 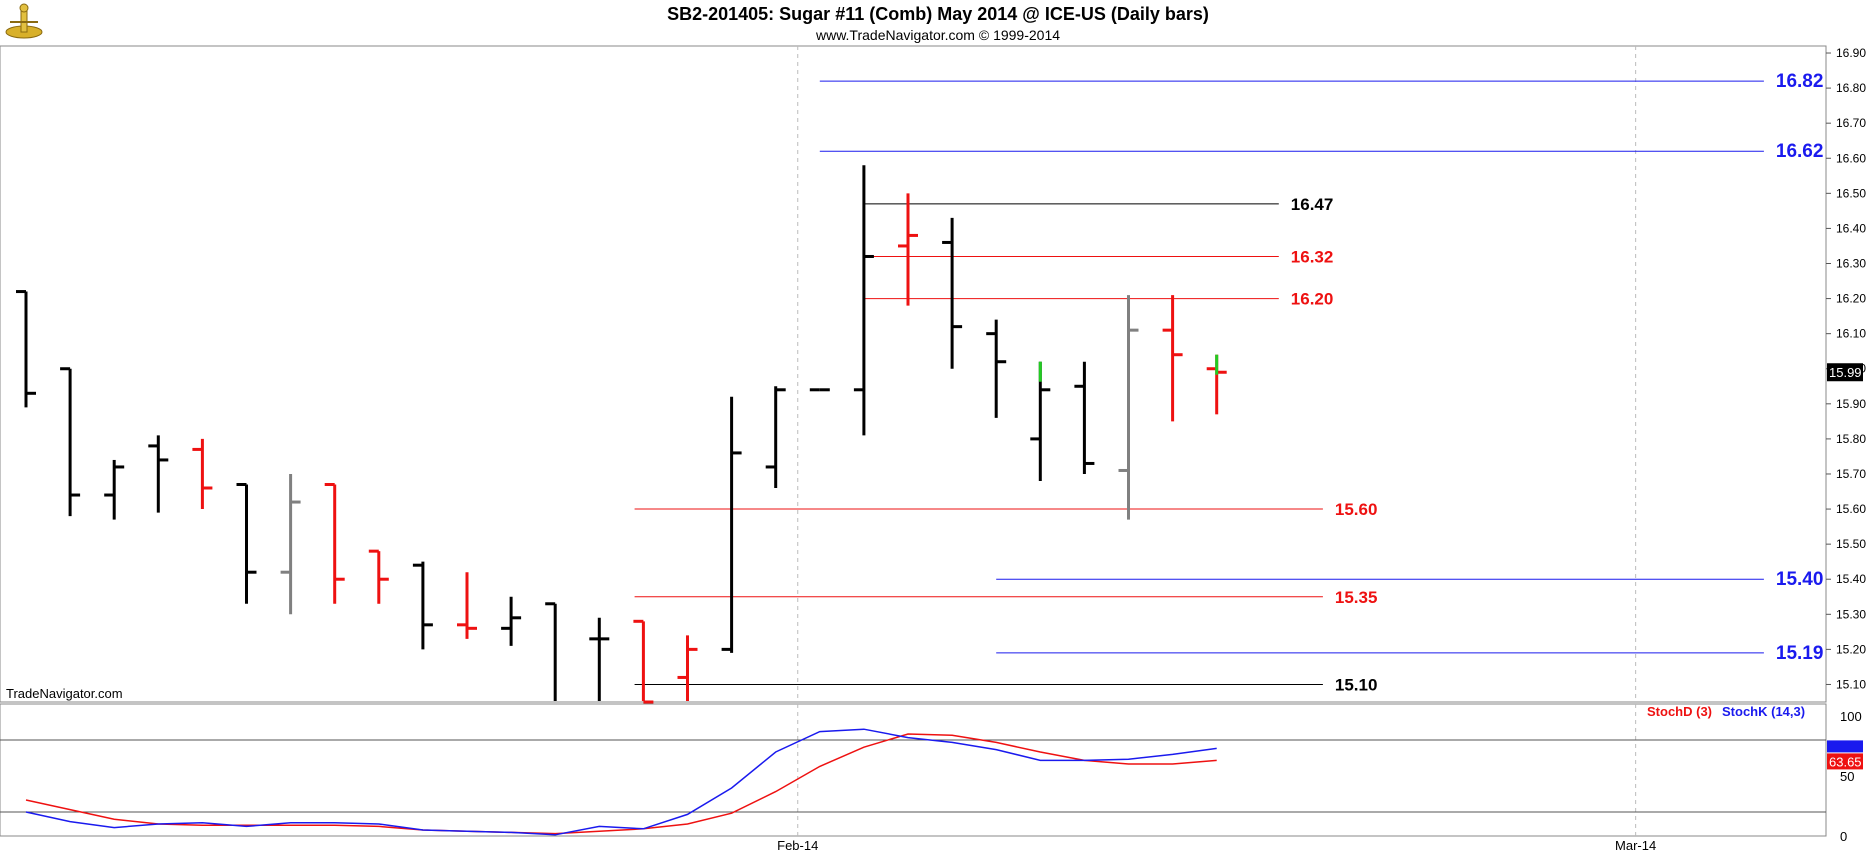 What do you see at coordinates (1679, 711) in the screenshot?
I see `legend-stoch-d: StochD (3)` at bounding box center [1679, 711].